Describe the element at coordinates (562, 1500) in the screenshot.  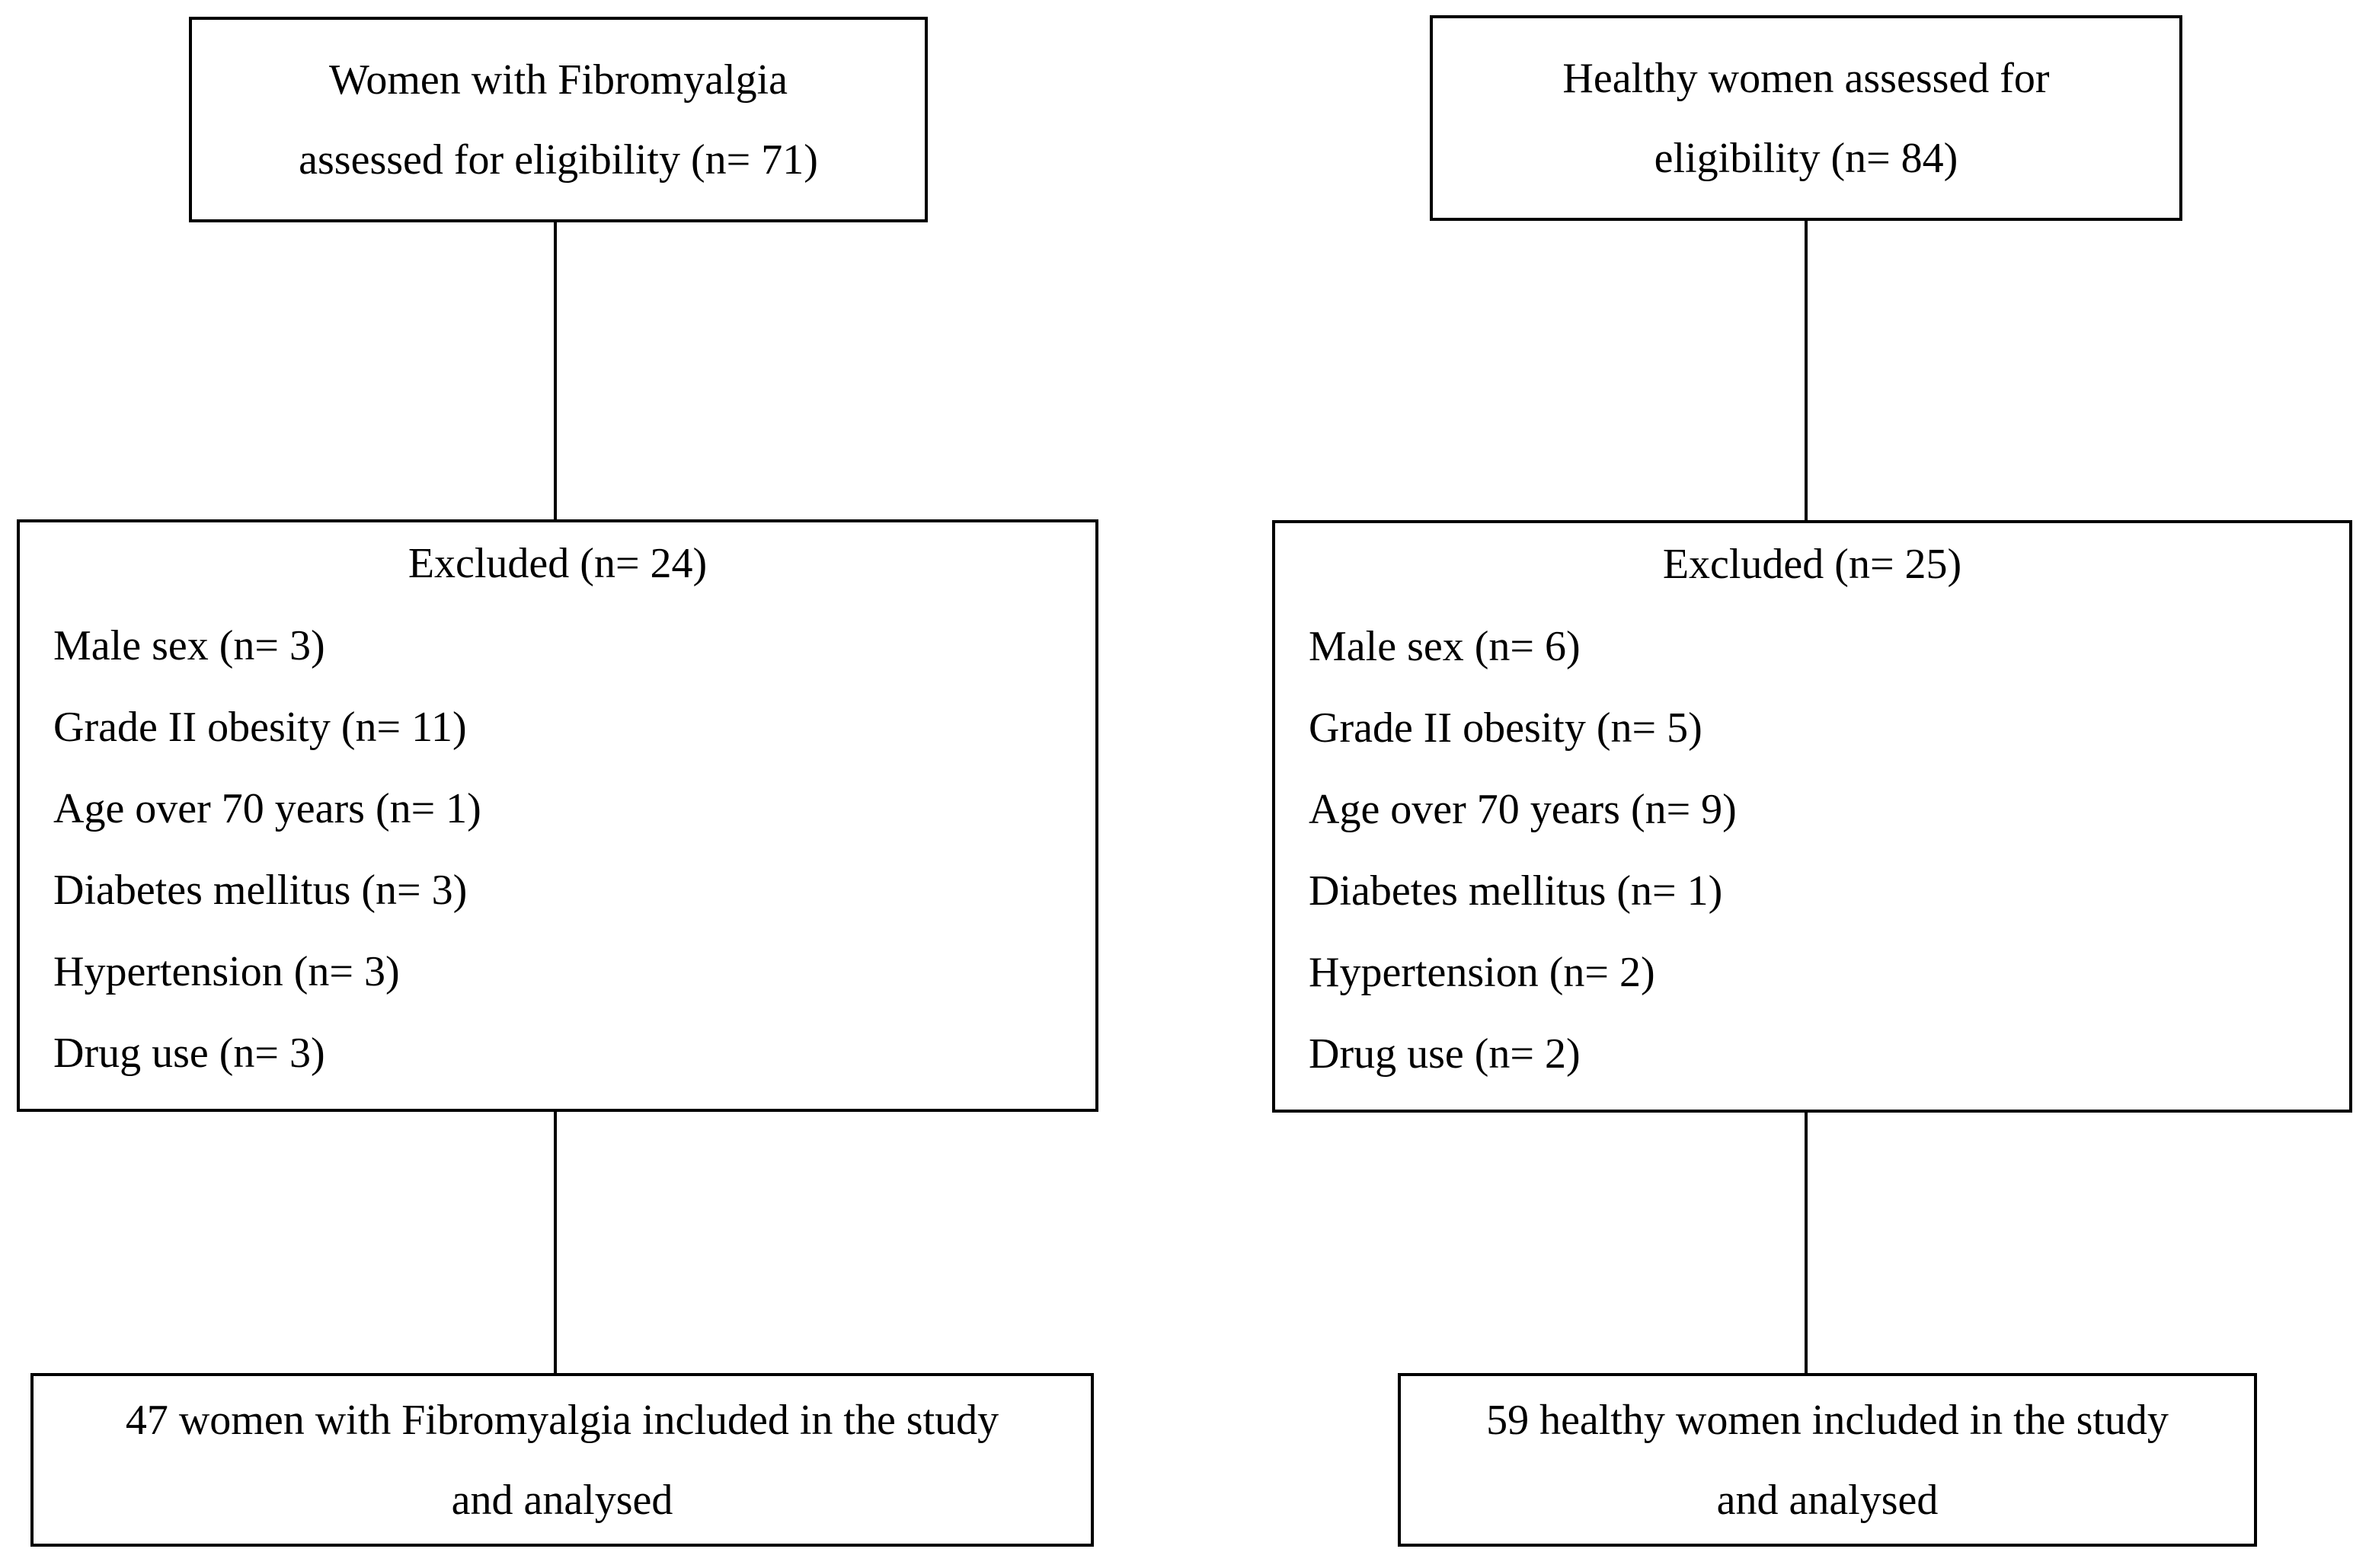
I see `fibromyalgia-included-line2: and analysed` at that location.